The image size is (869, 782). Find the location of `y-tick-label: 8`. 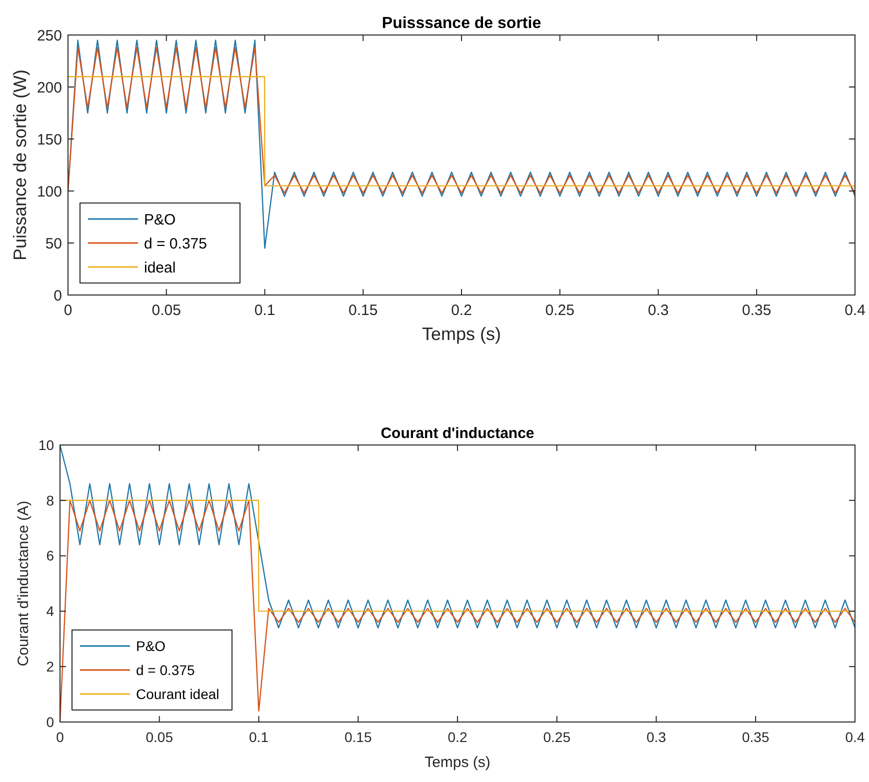

y-tick-label: 8 is located at coordinates (50, 500).